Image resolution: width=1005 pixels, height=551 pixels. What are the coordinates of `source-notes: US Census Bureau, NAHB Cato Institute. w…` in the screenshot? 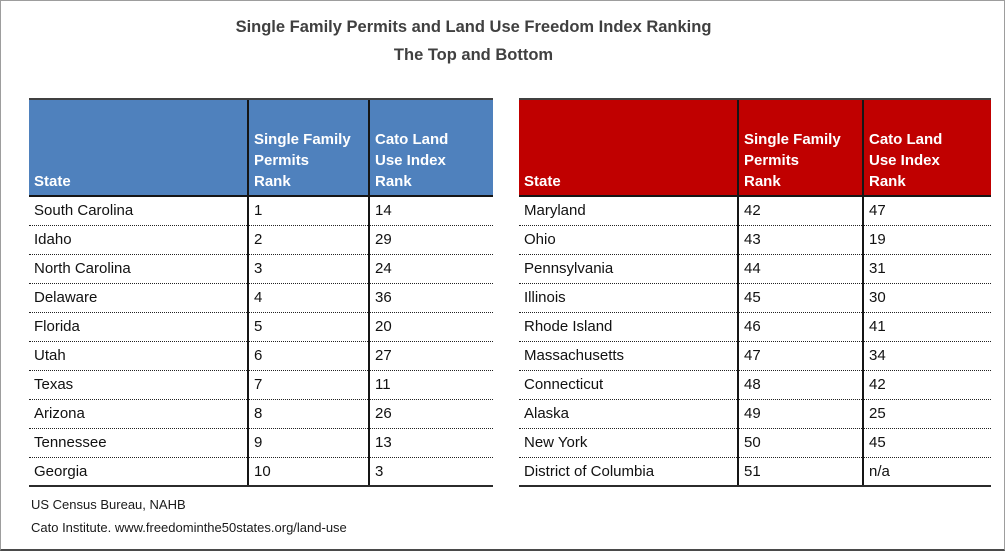 It's located at (517, 516).